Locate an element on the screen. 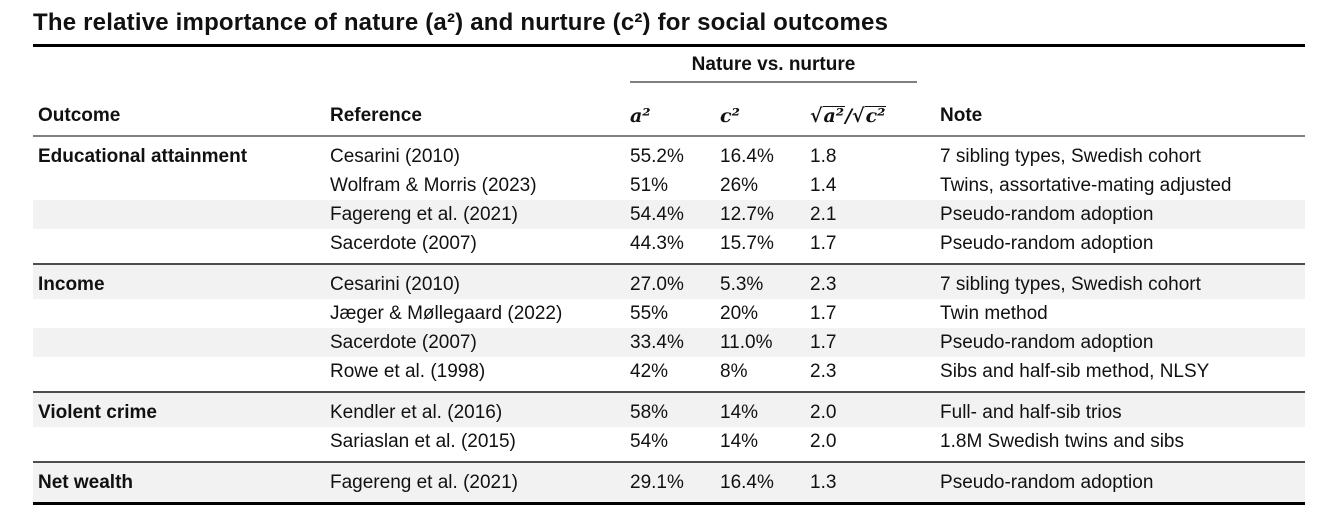  a2-column-header: a² is located at coordinates (675, 110).